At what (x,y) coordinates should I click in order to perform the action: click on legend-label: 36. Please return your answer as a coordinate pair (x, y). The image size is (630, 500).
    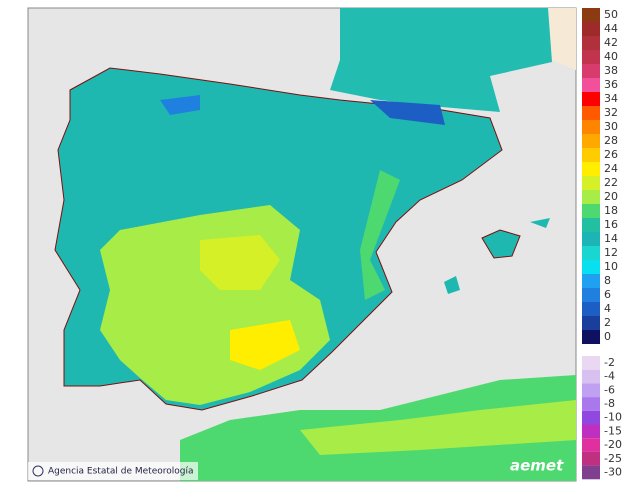
    Looking at the image, I should click on (611, 84).